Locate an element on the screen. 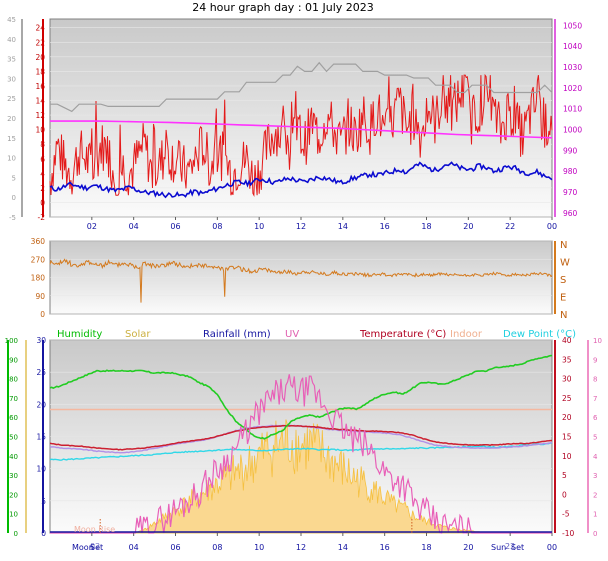 The image size is (608, 561). wind-x-tick-label: 20 is located at coordinates (468, 226).